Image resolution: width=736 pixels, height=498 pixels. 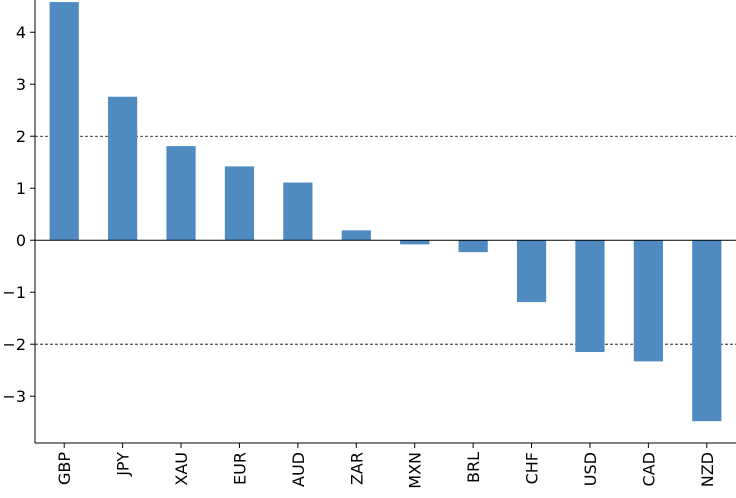 What do you see at coordinates (707, 469) in the screenshot?
I see `x-tick-label: NZD` at bounding box center [707, 469].